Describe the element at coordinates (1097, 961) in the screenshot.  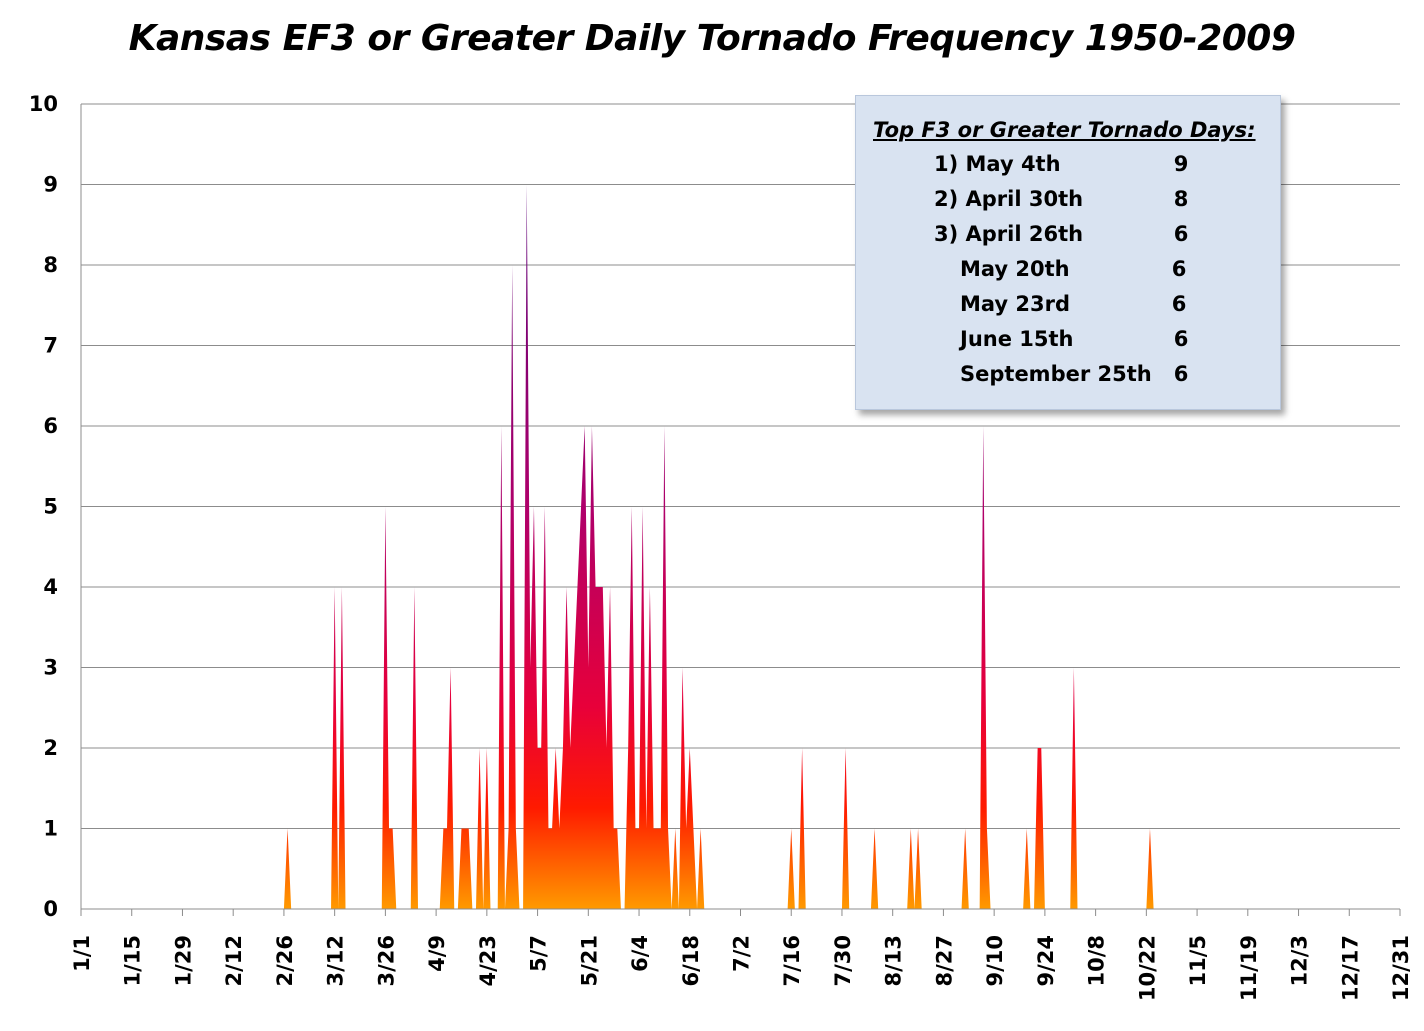
I see `x-tick-label: 10/8` at that location.